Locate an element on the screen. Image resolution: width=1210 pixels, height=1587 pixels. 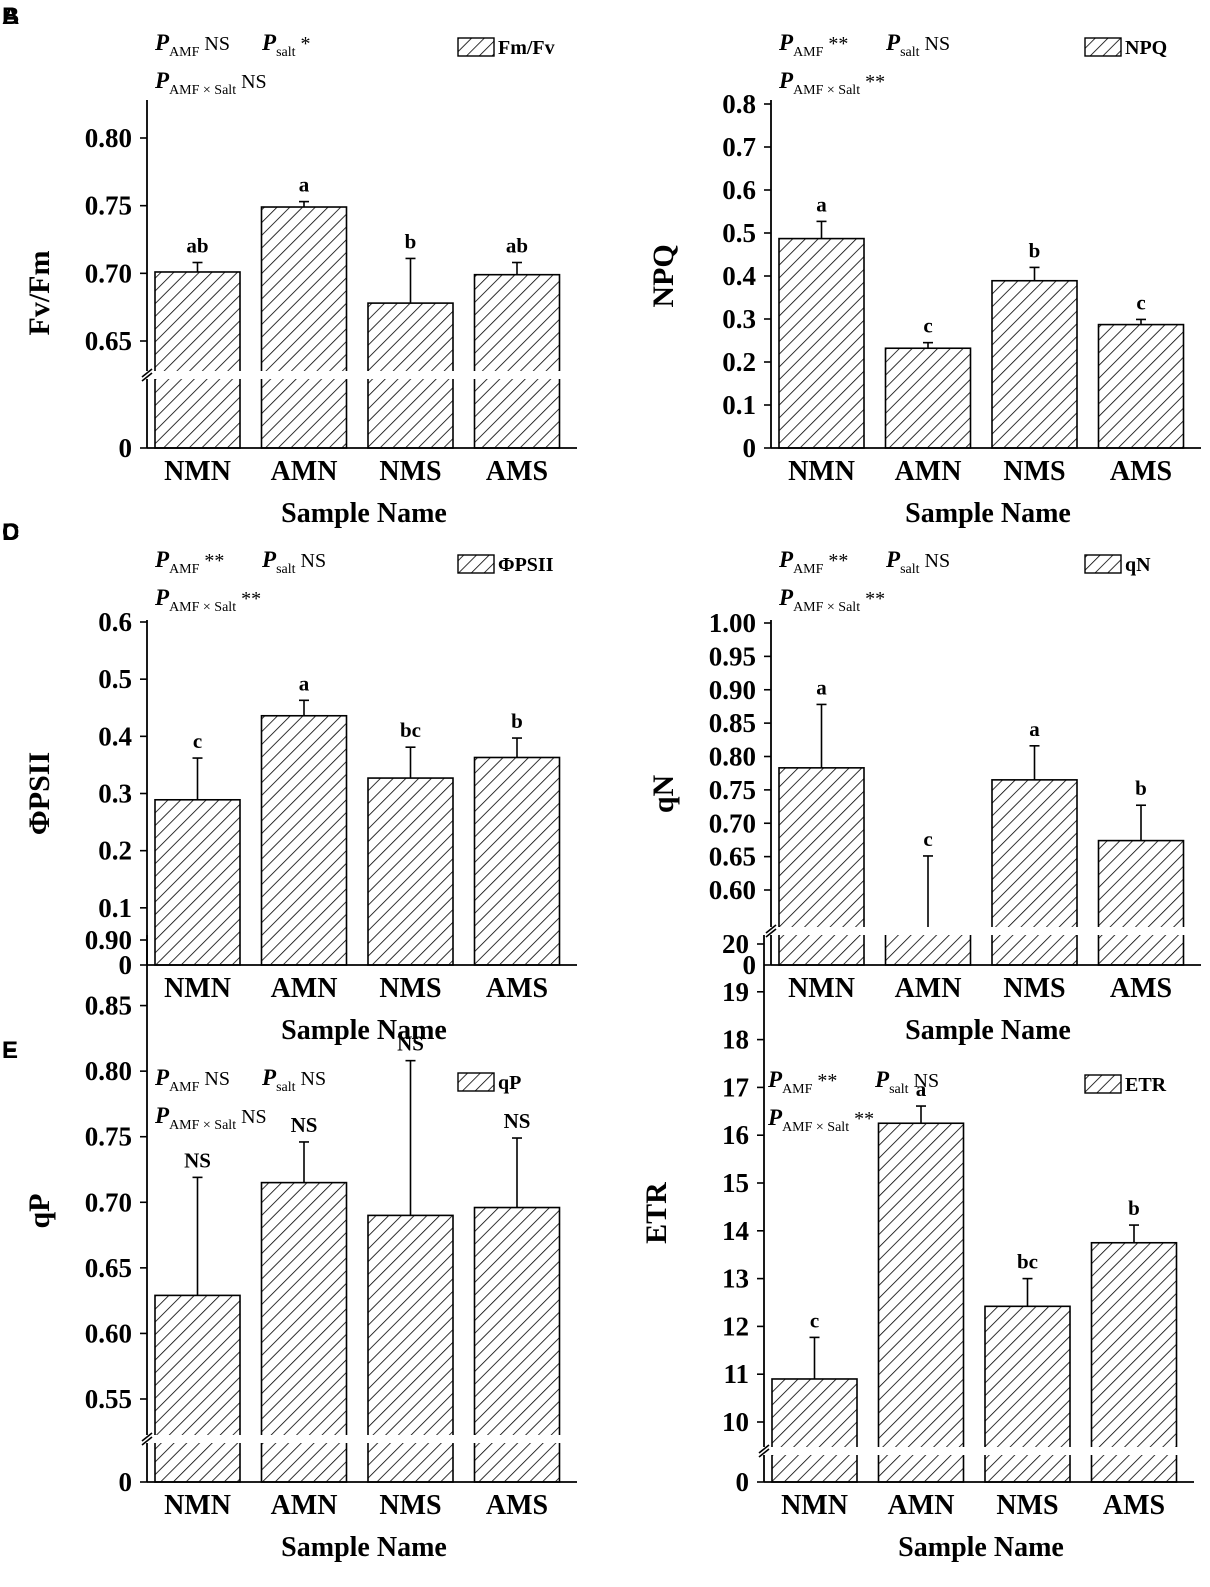
y-tick-label: 20 is located at coordinates (735, 944).